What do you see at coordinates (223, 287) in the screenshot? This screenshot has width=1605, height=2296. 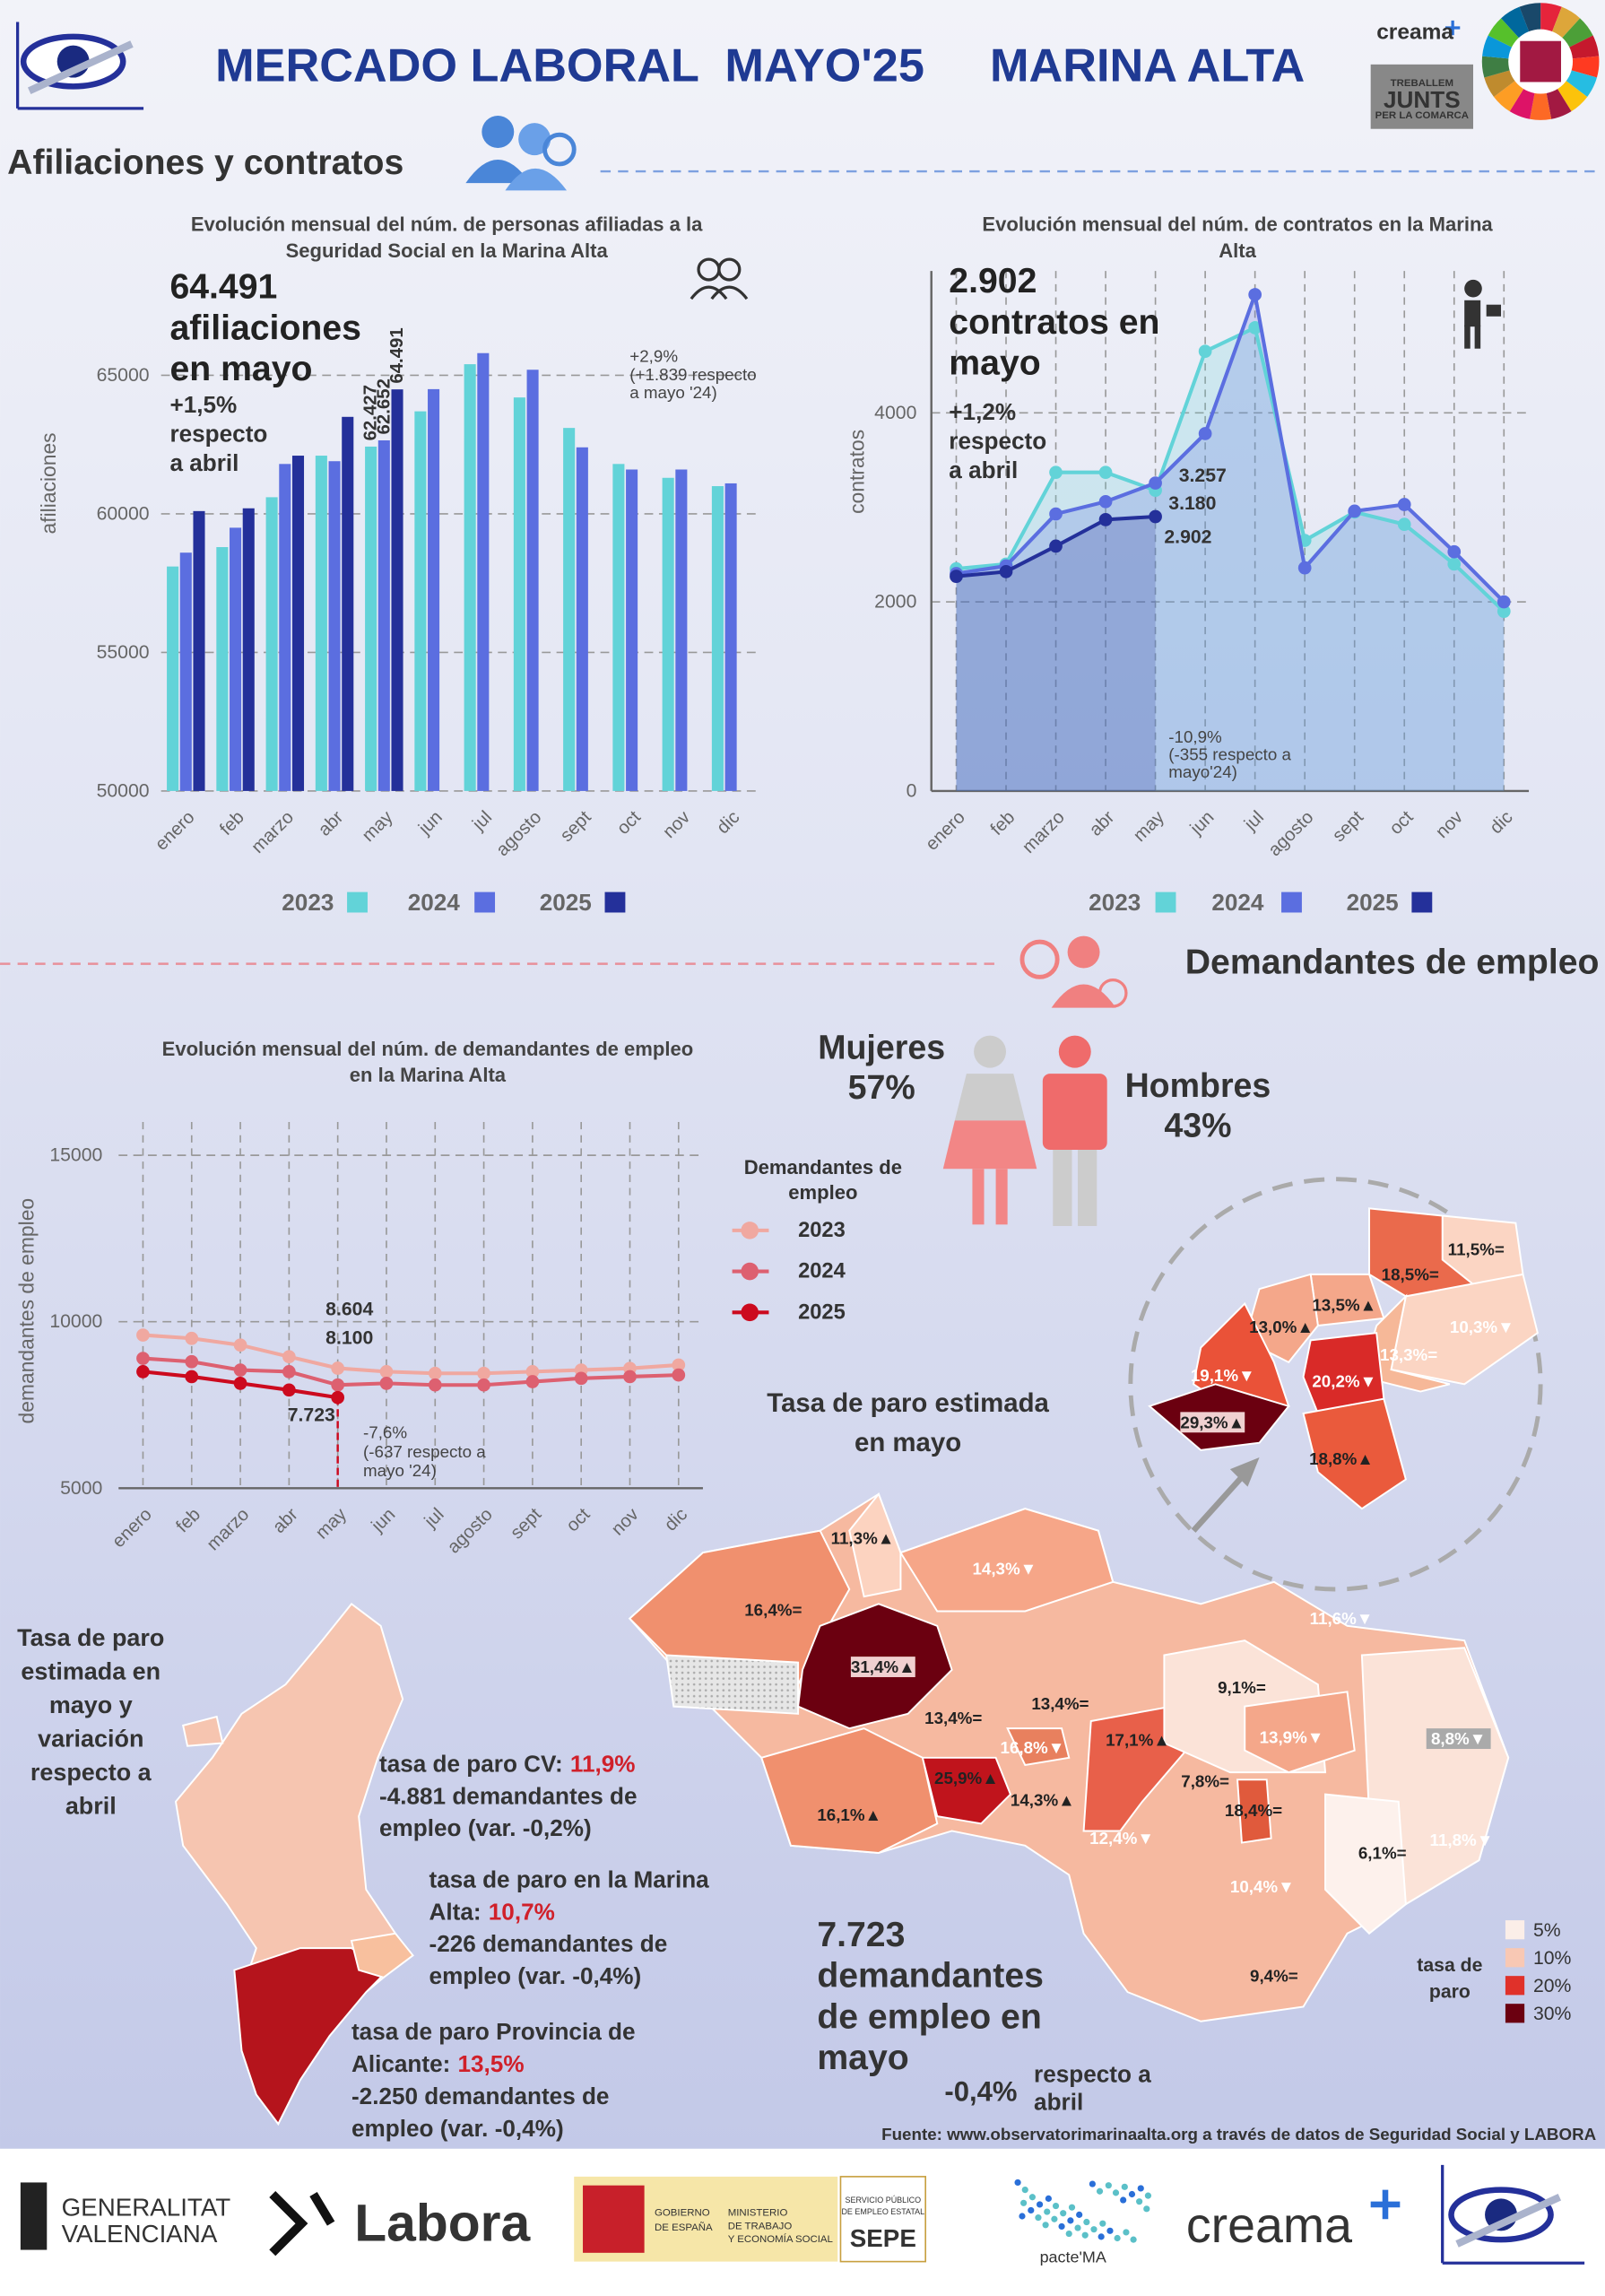 I see `headline: 64.491` at bounding box center [223, 287].